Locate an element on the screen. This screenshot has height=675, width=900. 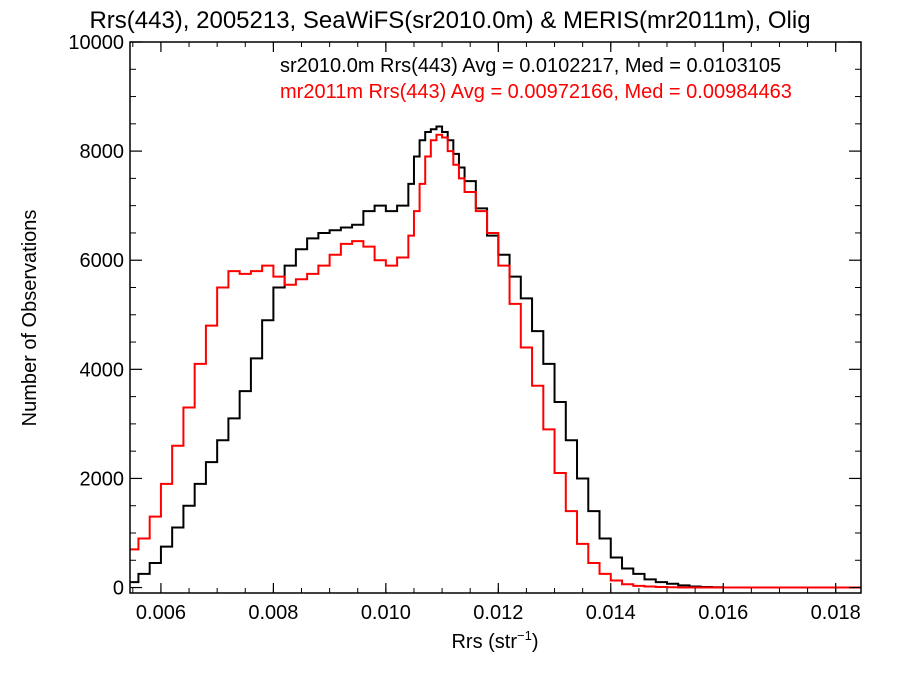
y-tick-label: 2000 is located at coordinates (102, 479).